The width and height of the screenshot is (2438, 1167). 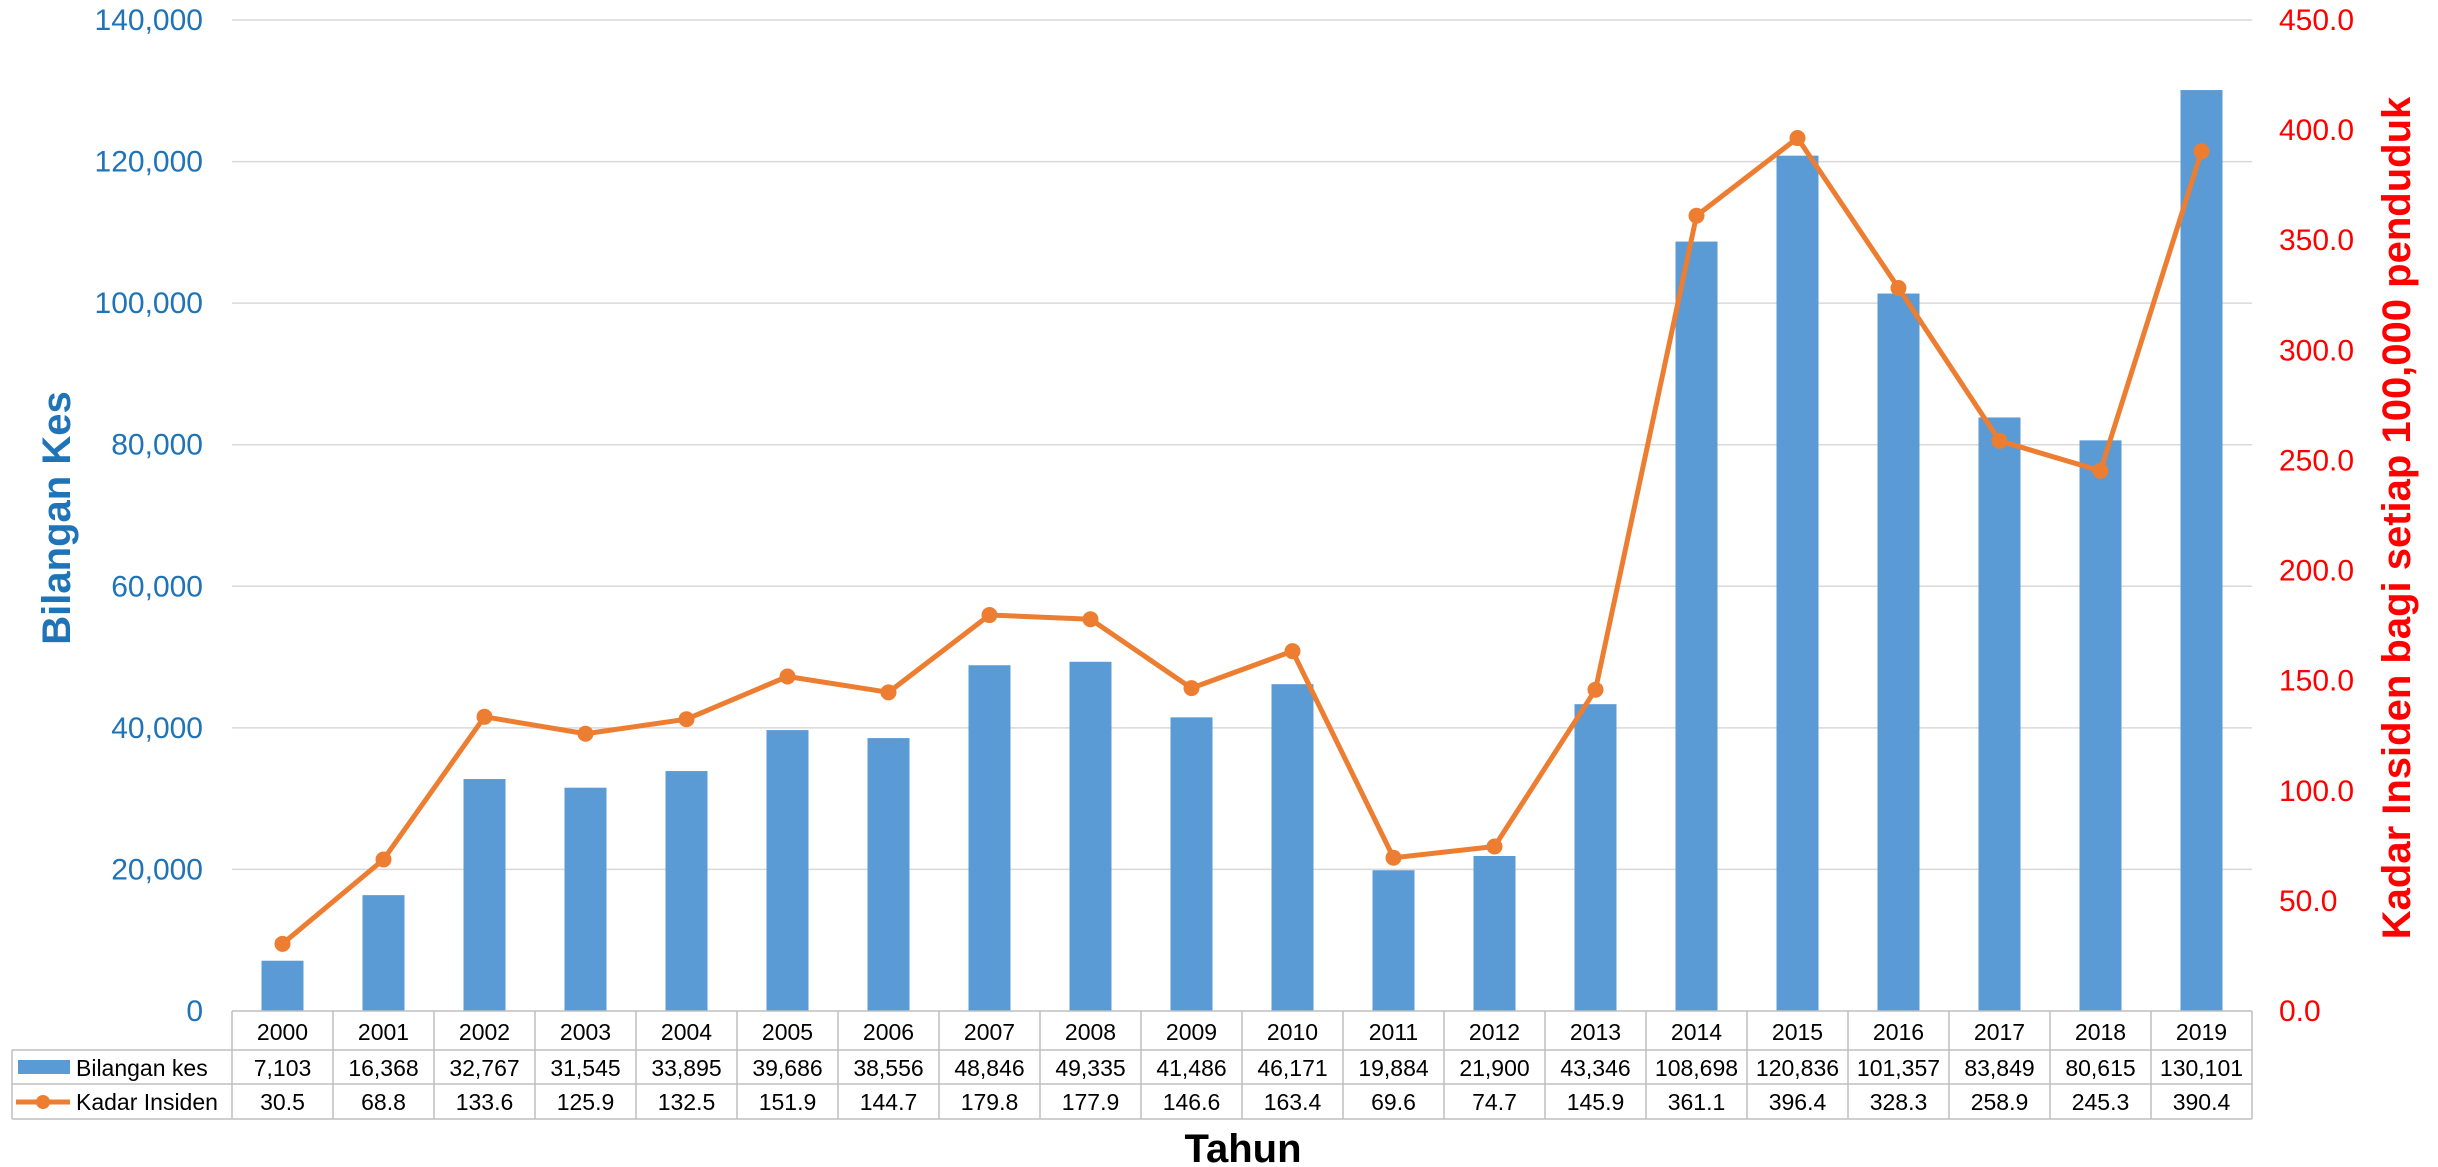 I want to click on line-data-label: 163.4, so click(x=1293, y=1102).